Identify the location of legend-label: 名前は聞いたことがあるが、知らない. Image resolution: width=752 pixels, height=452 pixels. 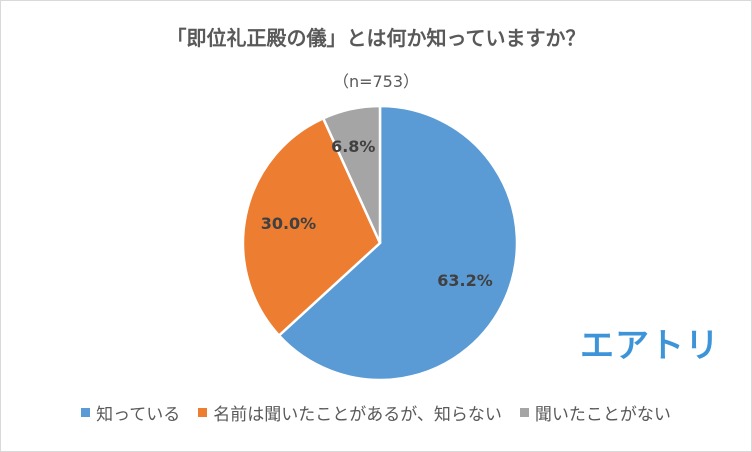
(357, 415).